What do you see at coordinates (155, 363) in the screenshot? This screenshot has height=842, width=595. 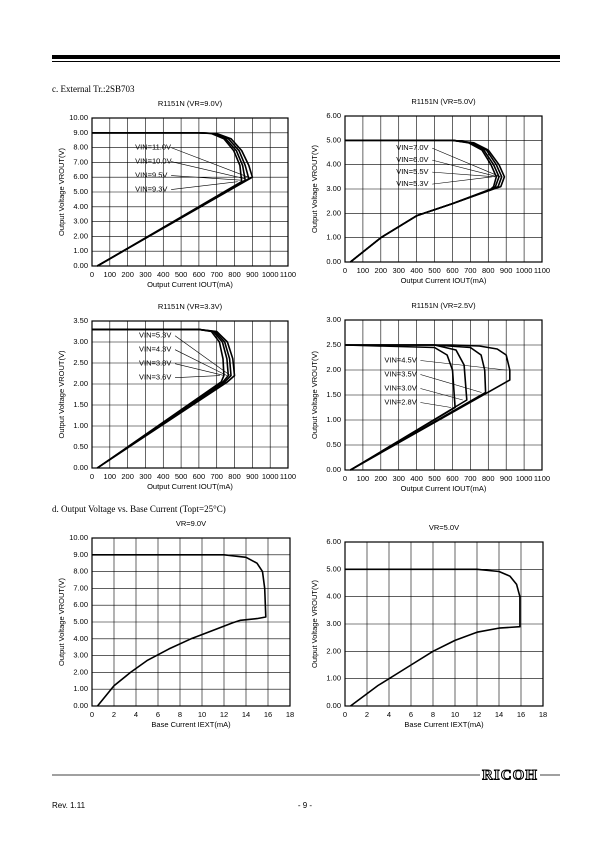 I see `legend-label: VIN=3.8V` at bounding box center [155, 363].